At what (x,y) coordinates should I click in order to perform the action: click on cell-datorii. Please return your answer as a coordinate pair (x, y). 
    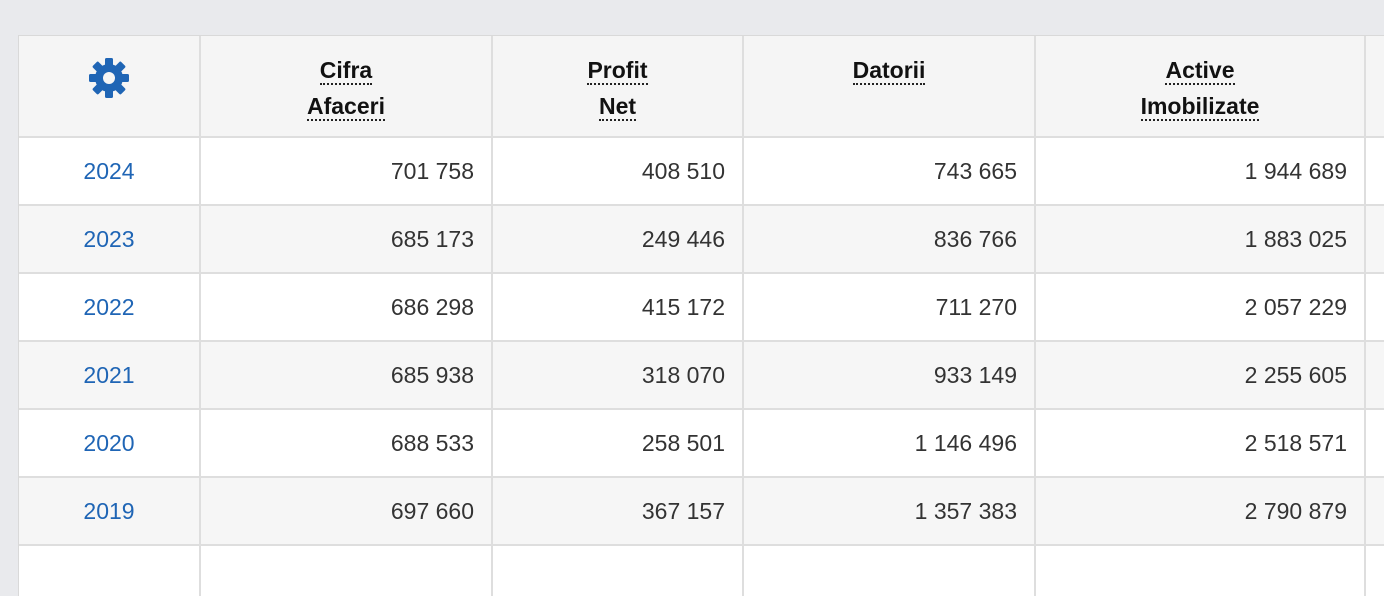
    Looking at the image, I should click on (889, 570).